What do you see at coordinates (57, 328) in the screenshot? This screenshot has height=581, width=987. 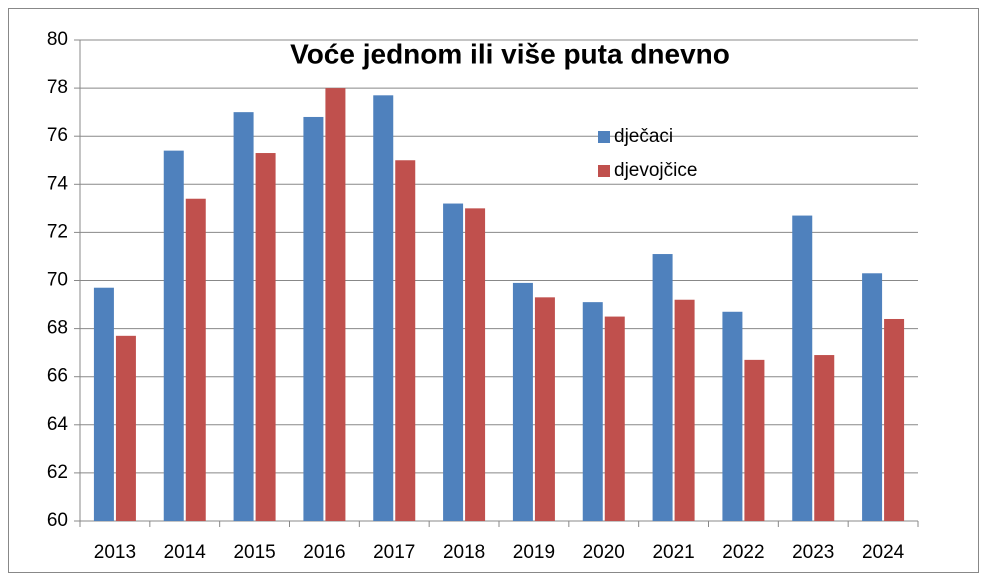 I see `y-tick-label: 68` at bounding box center [57, 328].